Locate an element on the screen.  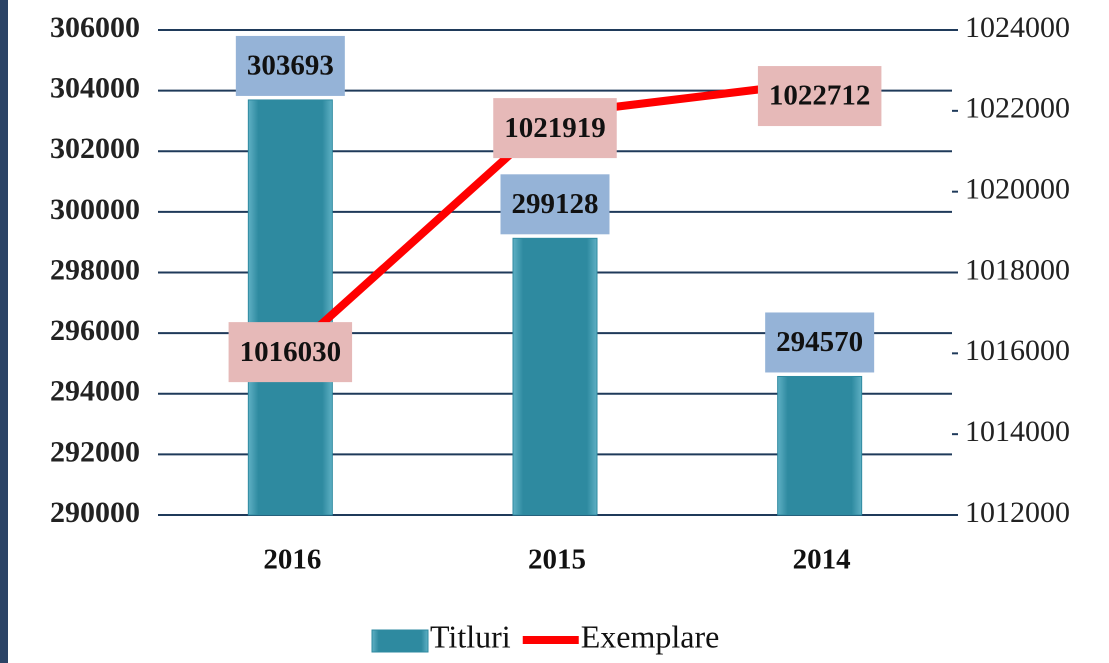
data-label: 303693 is located at coordinates (290, 66).